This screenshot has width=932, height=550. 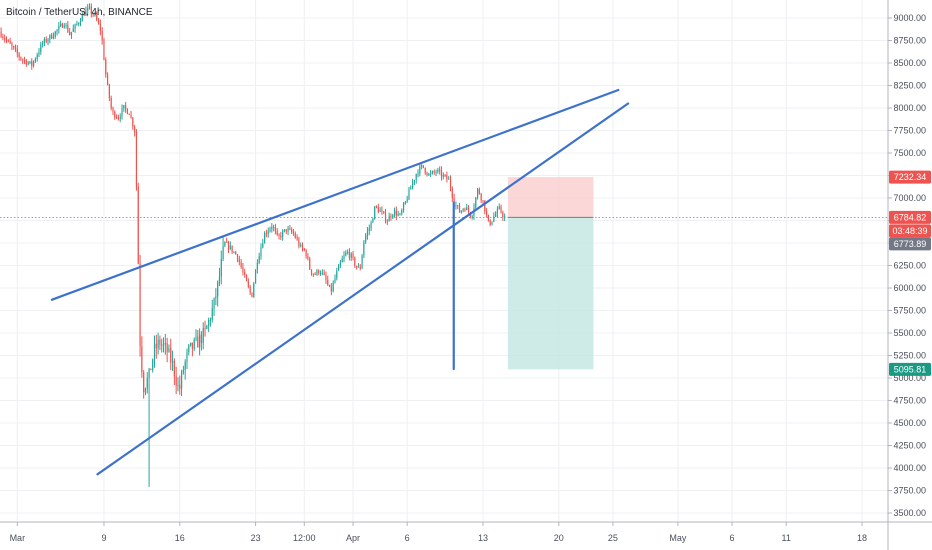 I want to click on y-tick-label: 7750.00, so click(x=909, y=131).